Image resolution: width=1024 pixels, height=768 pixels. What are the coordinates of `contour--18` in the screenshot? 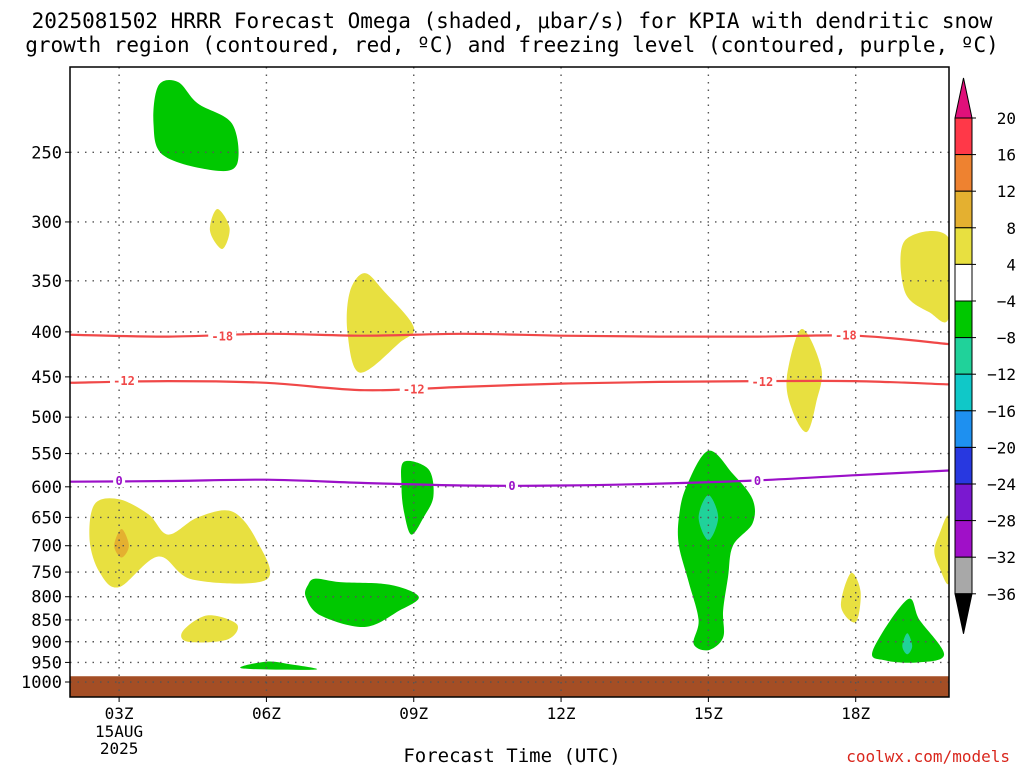 It's located at (509, 339).